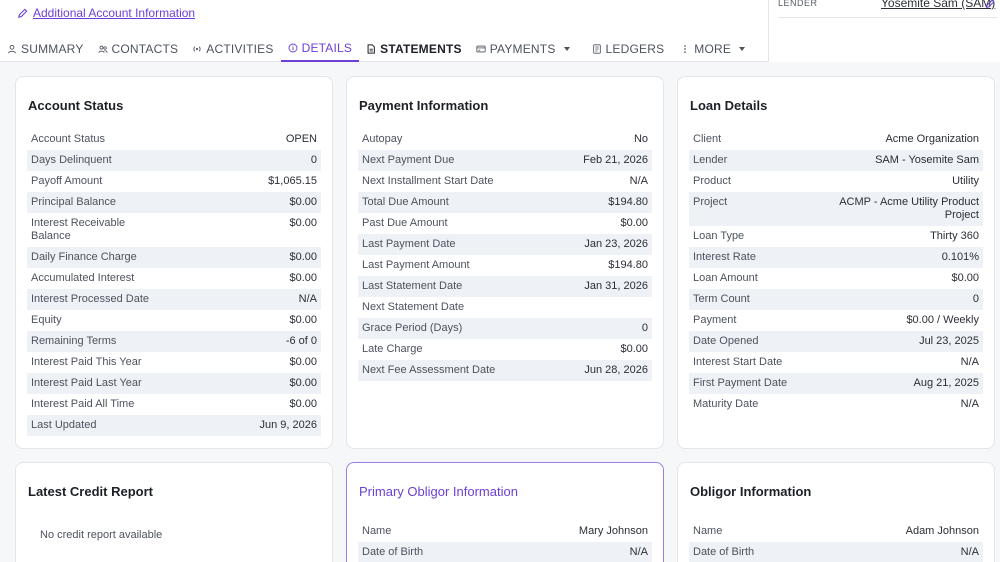  What do you see at coordinates (836, 278) in the screenshot?
I see `detail-row: Loan Amount $0.00` at bounding box center [836, 278].